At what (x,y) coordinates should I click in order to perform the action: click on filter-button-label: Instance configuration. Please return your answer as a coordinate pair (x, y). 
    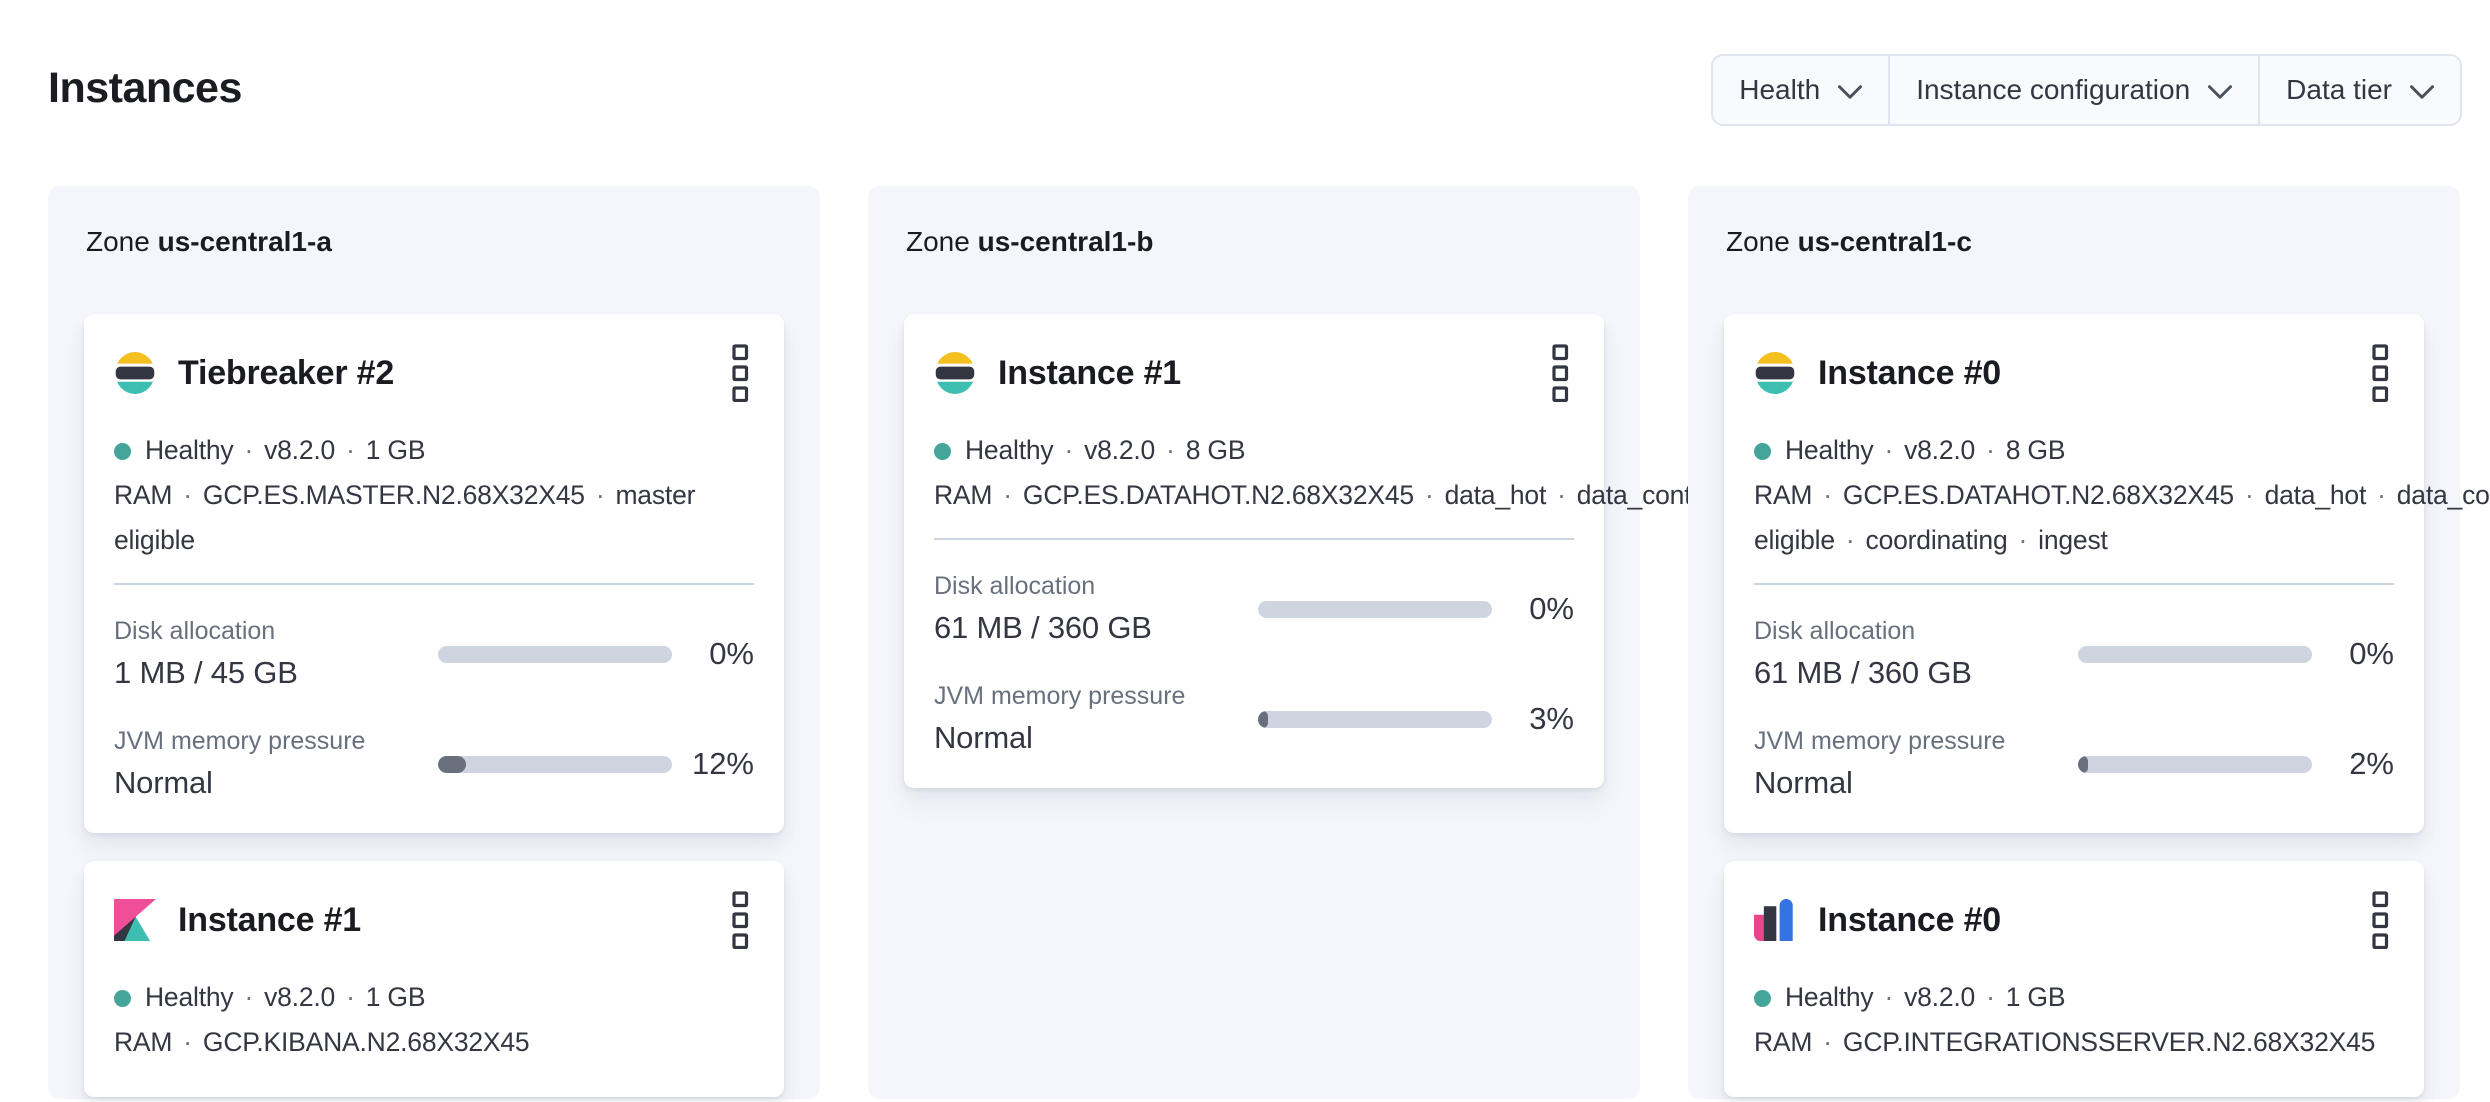
    Looking at the image, I should click on (2053, 89).